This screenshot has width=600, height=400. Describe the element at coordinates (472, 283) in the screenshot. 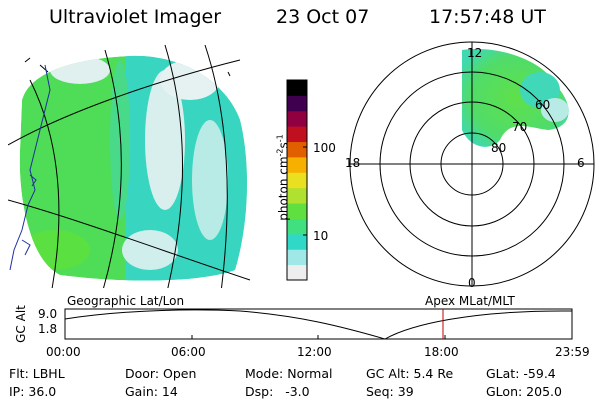

I see `mlt-label-0: 0` at that location.